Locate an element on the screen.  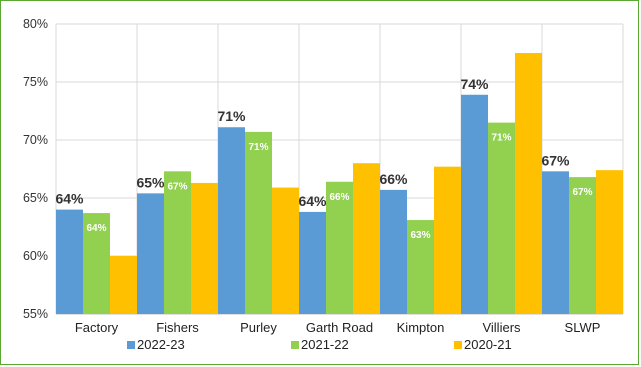
x-tick-label: Villiers is located at coordinates (501, 327).